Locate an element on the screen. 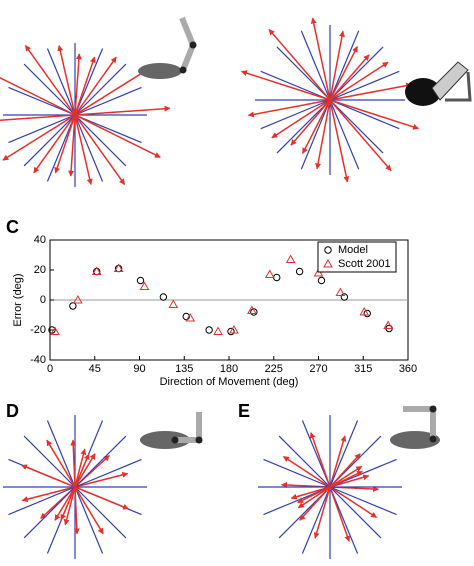 This screenshot has width=474, height=566. y-tick-label: 0 is located at coordinates (43, 300).